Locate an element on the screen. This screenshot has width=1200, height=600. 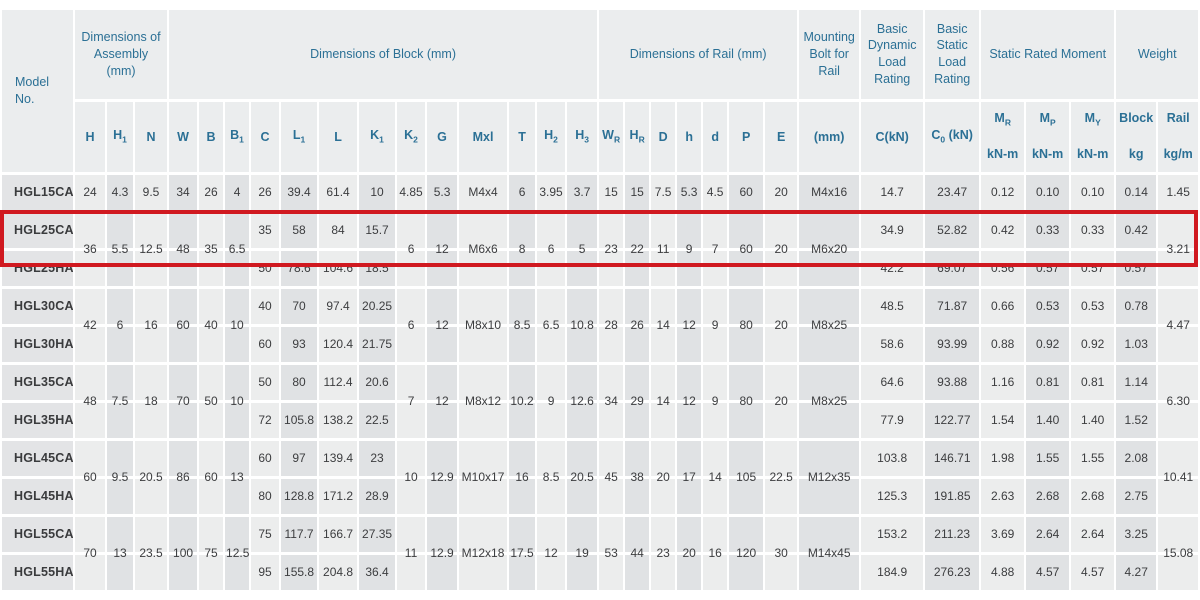
spec-value: 4.88 is located at coordinates (1003, 573).